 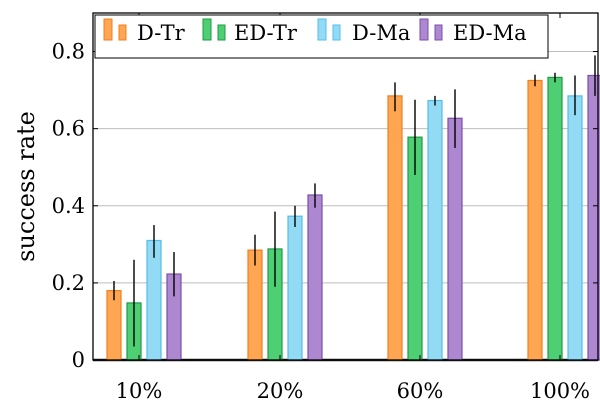 I want to click on y-tick-label: 0.2, so click(x=68, y=283).